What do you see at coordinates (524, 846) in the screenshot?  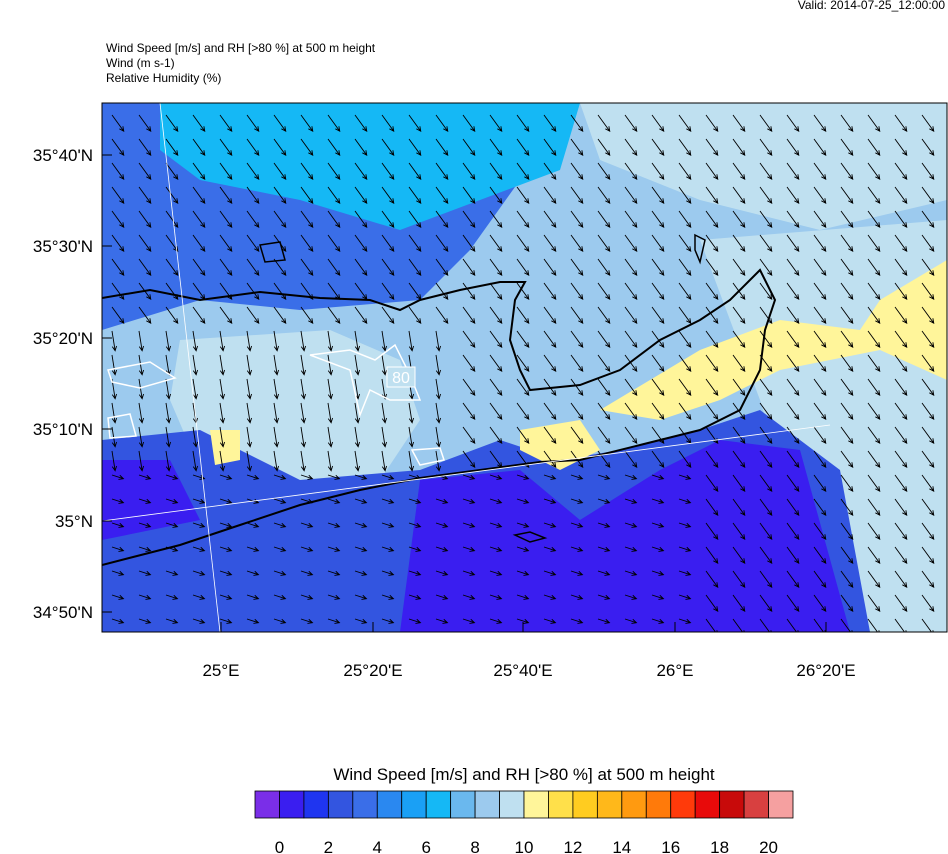 I see `colorbar-label: 10` at bounding box center [524, 846].